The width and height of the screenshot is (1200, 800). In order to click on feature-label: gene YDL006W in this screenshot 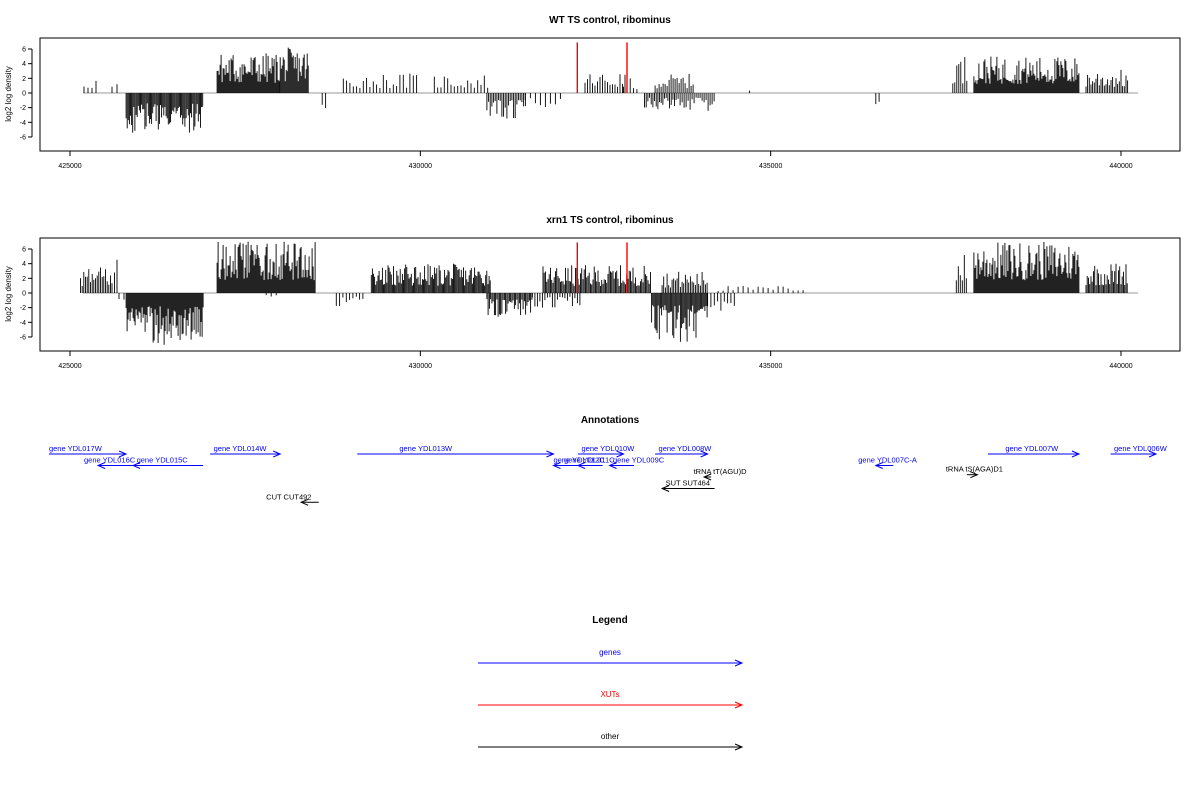, I will do `click(1141, 448)`.